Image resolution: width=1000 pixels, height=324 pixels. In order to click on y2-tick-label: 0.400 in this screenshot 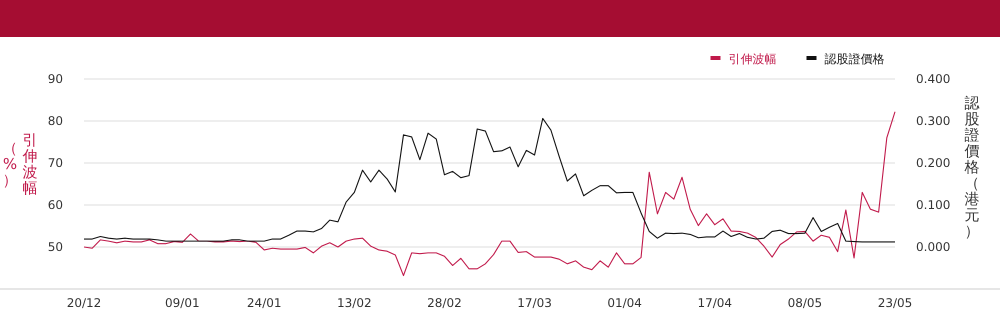, I will do `click(933, 79)`.